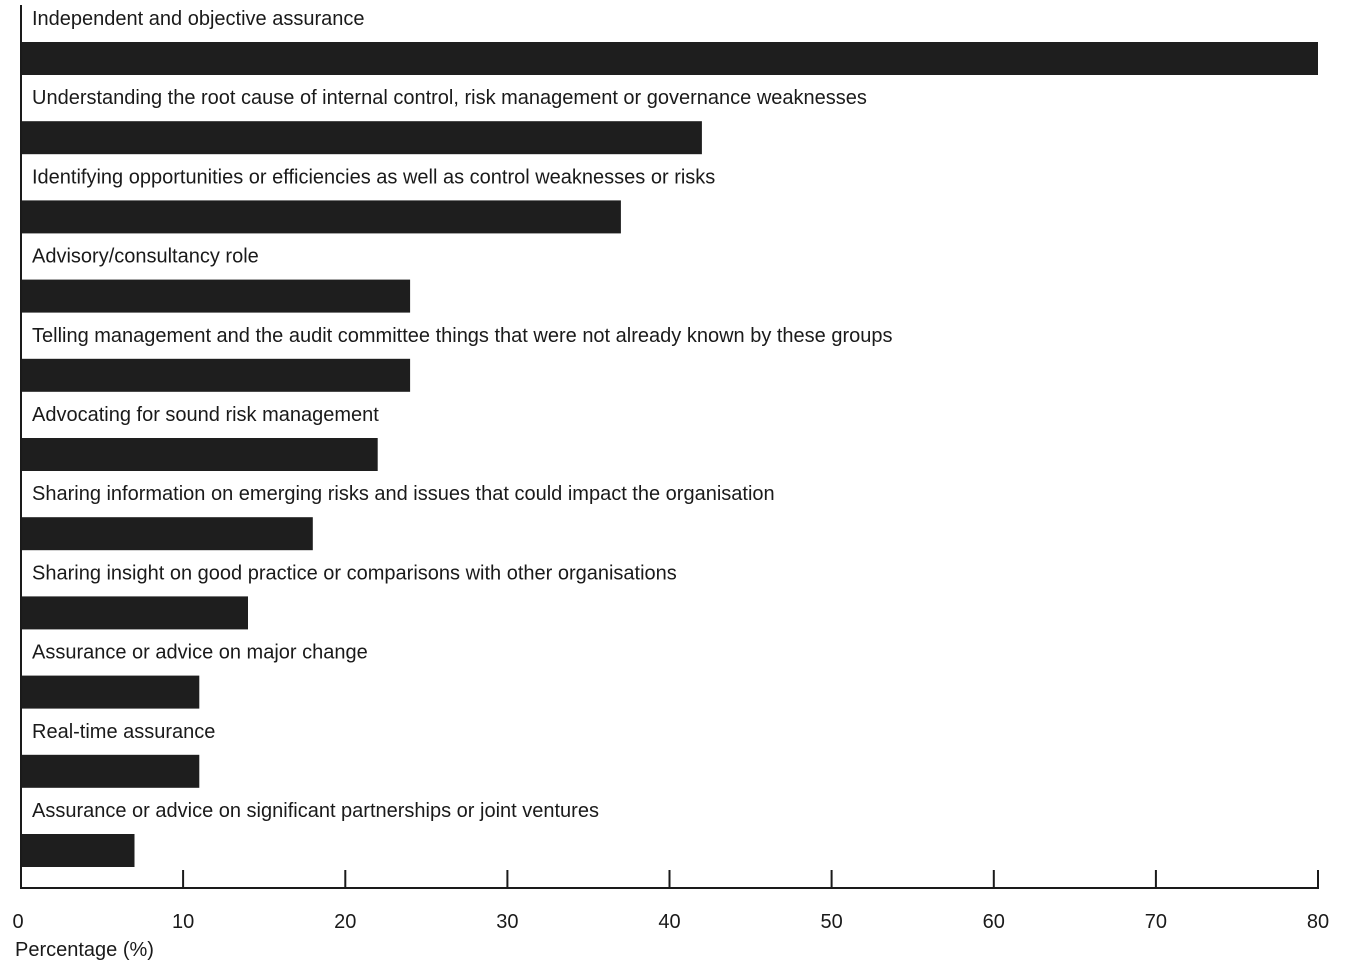 Image resolution: width=1348 pixels, height=962 pixels. Describe the element at coordinates (198, 19) in the screenshot. I see `category-label-0: Independent and objective assurance` at that location.